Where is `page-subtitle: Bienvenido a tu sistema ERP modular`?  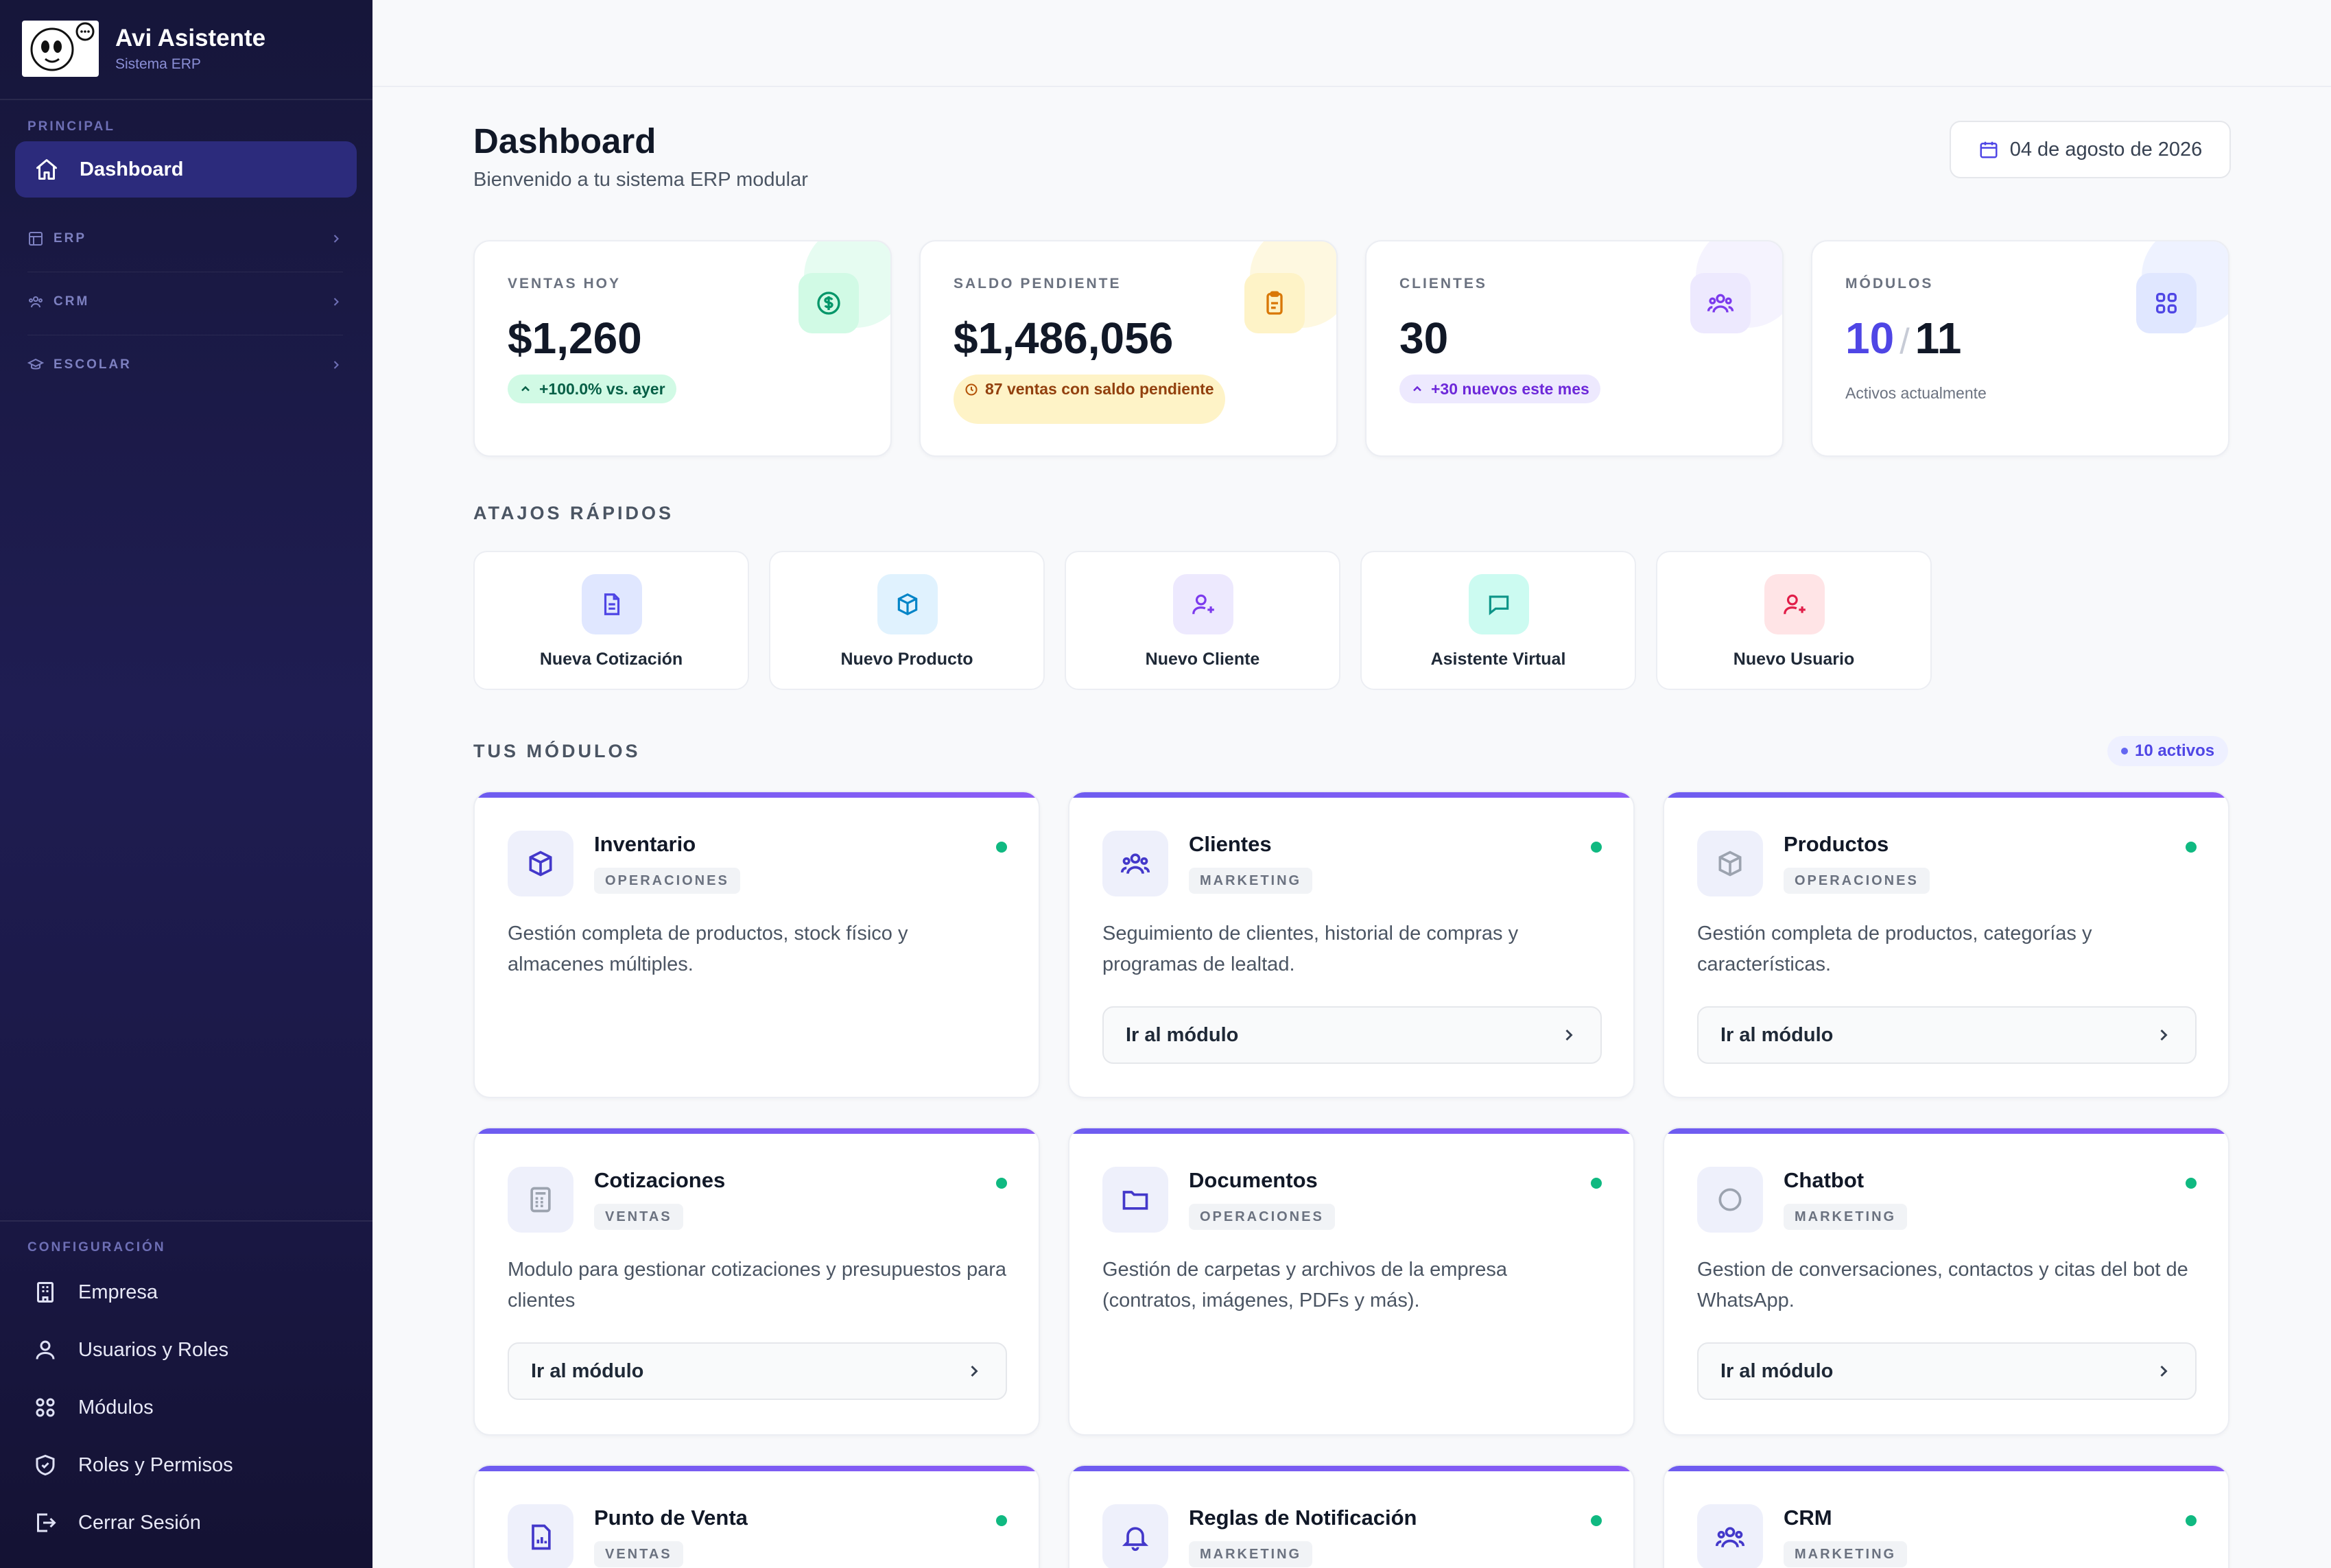
page-subtitle: Bienvenido a tu sistema ERP modular is located at coordinates (640, 180).